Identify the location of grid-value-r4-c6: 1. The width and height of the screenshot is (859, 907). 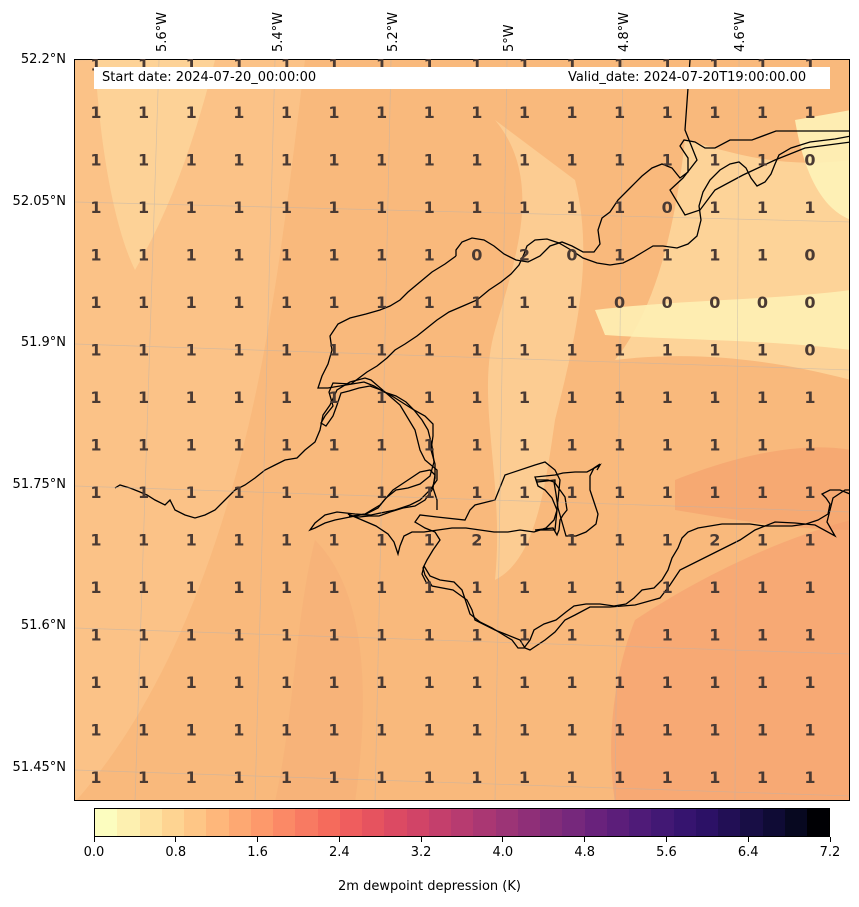
(381, 255).